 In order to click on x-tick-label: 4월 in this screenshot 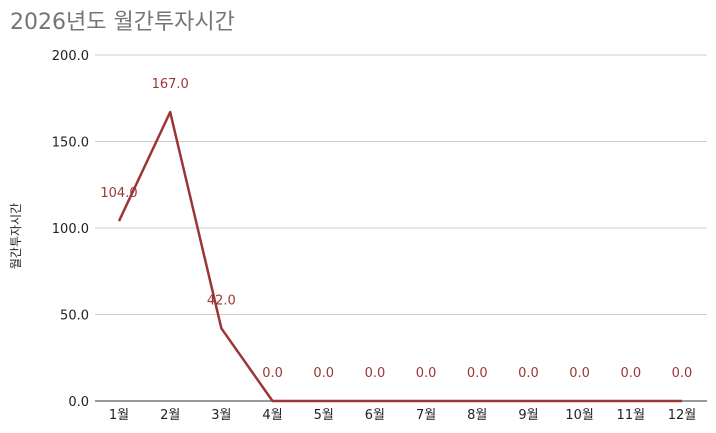, I will do `click(272, 415)`.